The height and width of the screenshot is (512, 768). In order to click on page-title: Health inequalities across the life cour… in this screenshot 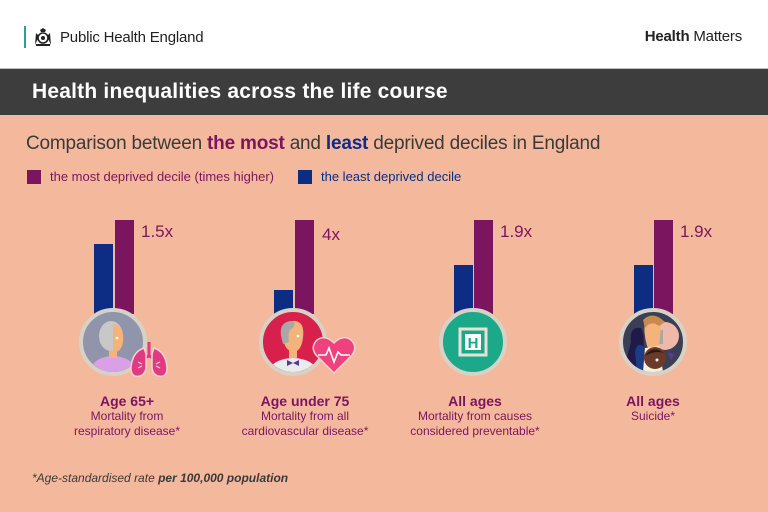, I will do `click(240, 91)`.